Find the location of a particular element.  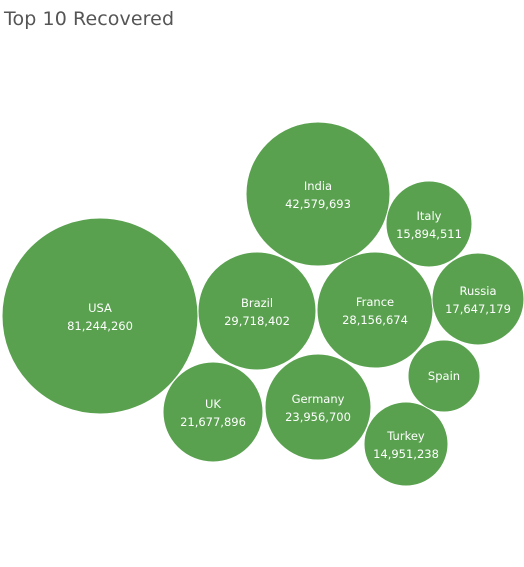

bubble-india: India 42,579,693 is located at coordinates (318, 194).